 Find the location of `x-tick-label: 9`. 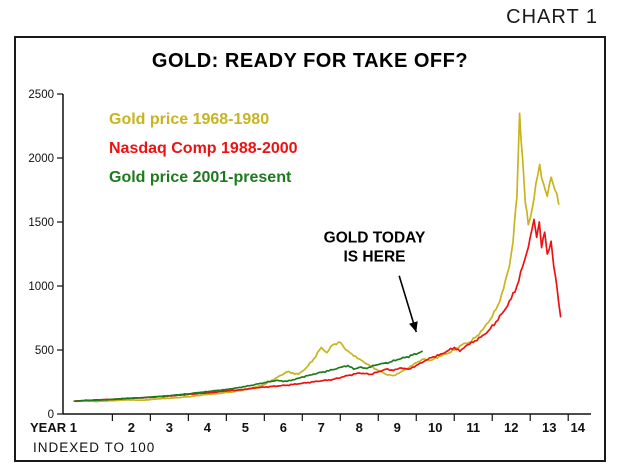

x-tick-label: 9 is located at coordinates (397, 427).